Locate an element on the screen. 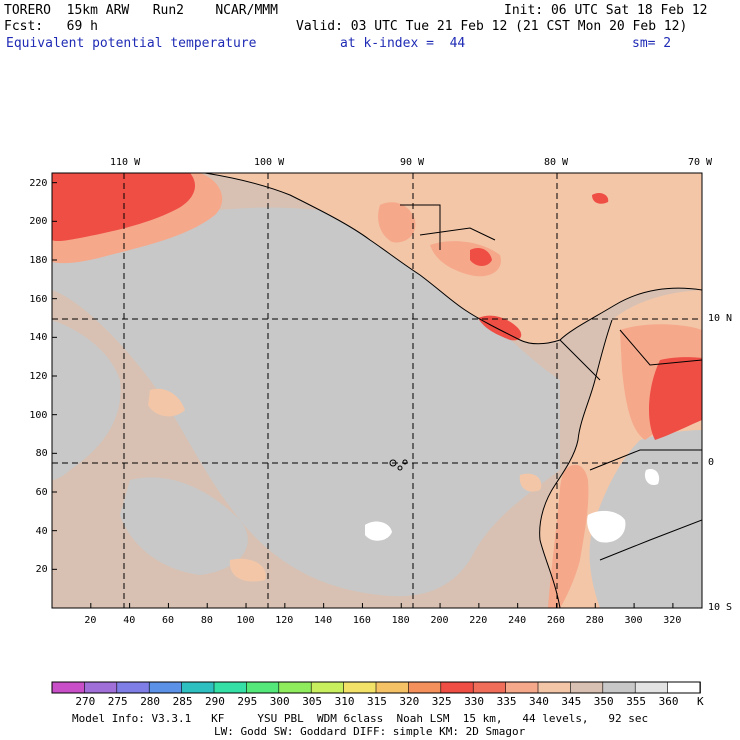 This screenshot has height=740, width=740. y-tick-label-60: 60 is located at coordinates (41, 492).